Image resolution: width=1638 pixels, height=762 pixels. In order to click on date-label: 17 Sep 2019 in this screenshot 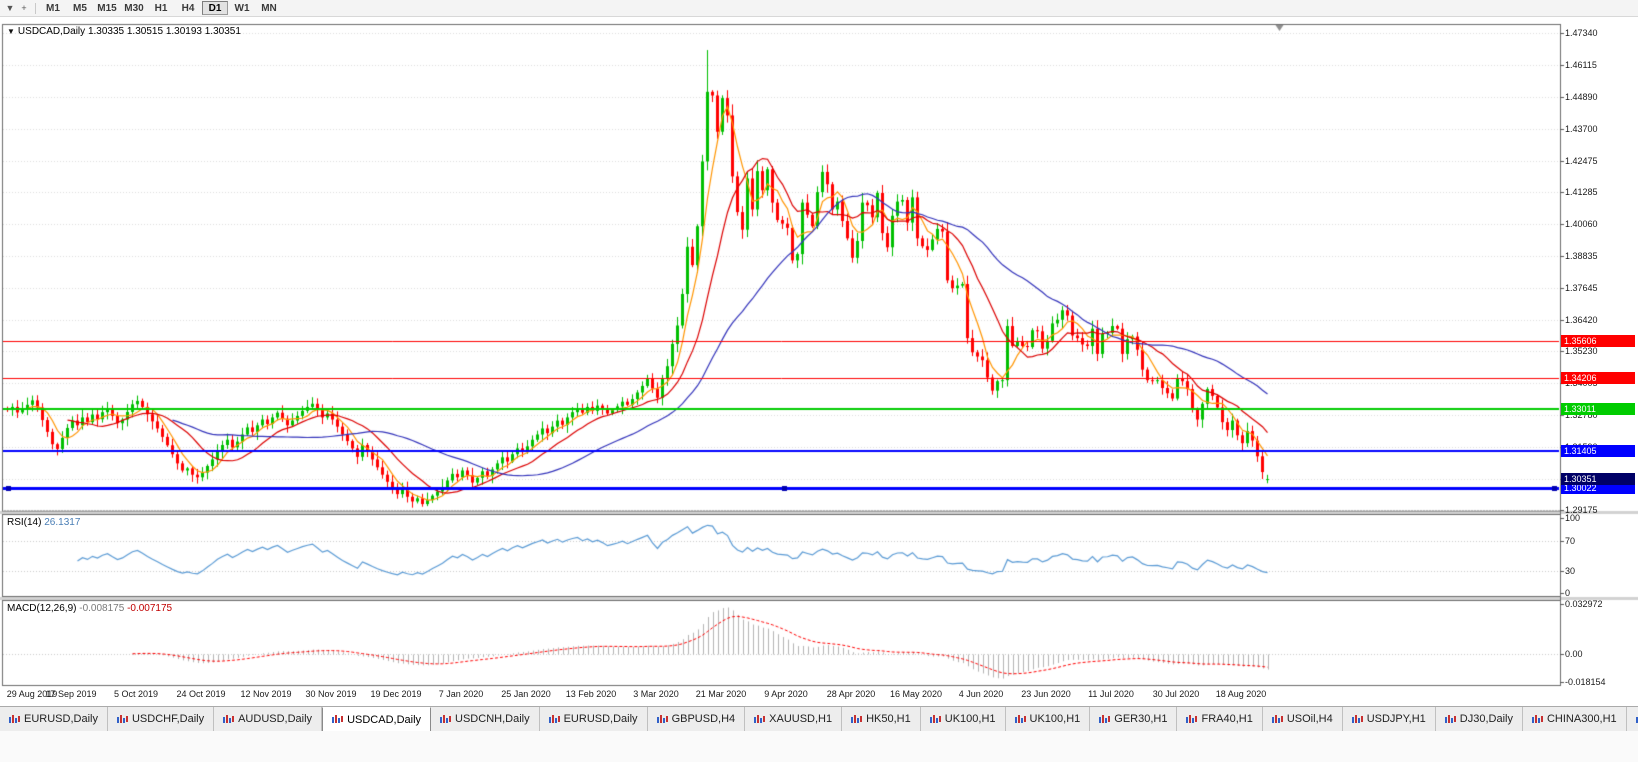, I will do `click(71, 694)`.